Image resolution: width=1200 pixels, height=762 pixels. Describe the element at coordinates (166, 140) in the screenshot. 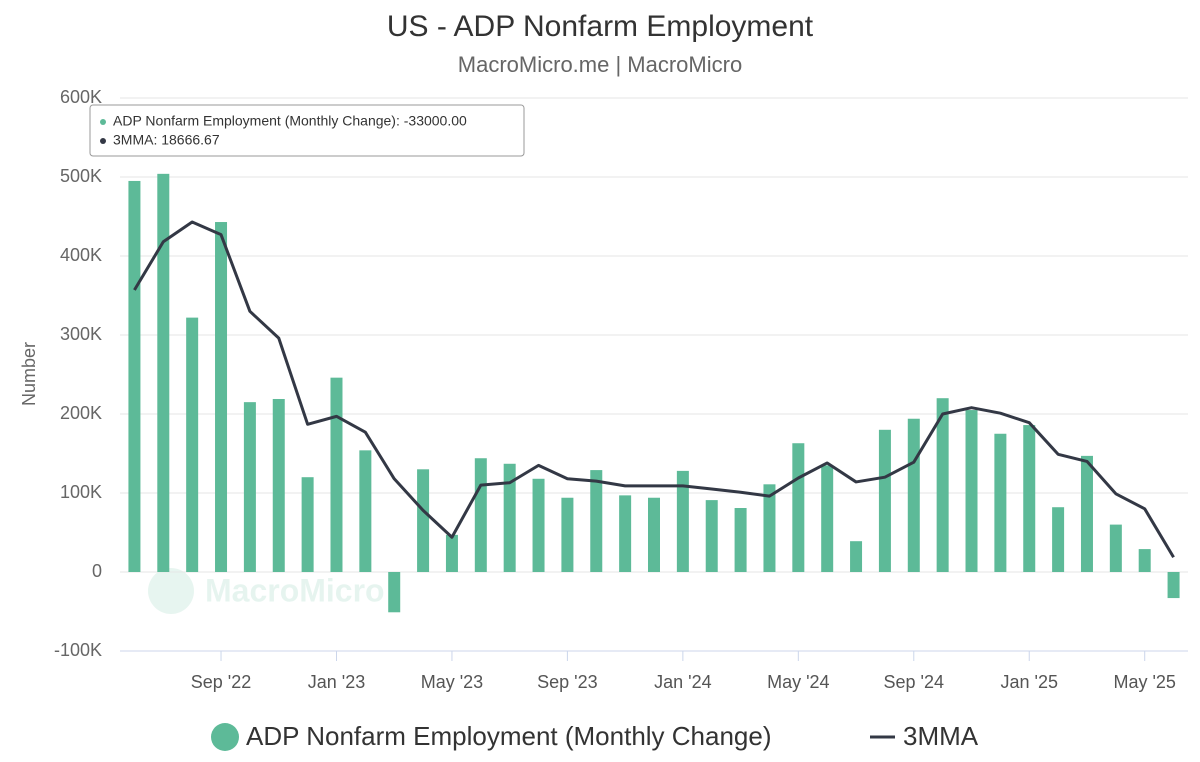

I see `tooltip-text: 3MMA: 18666.67` at that location.